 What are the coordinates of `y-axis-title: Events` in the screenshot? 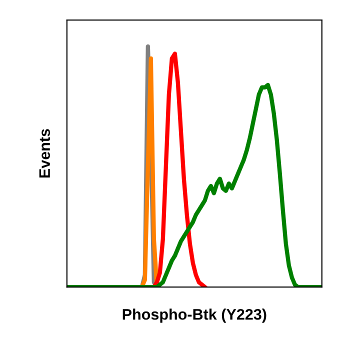 It's located at (44, 153).